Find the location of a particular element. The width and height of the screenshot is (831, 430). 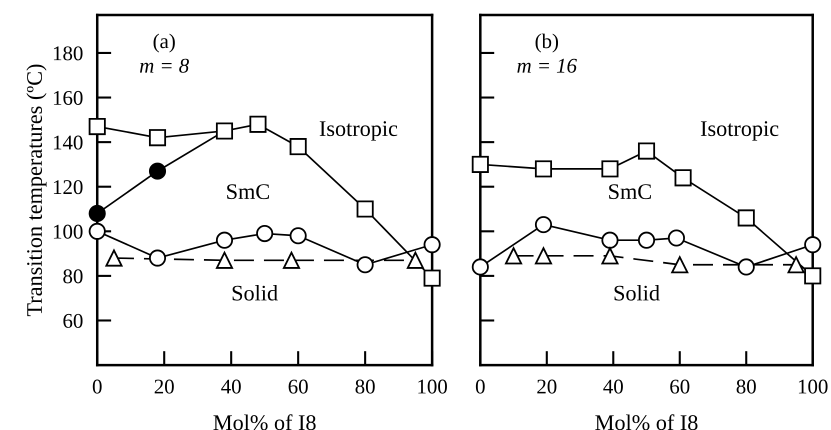

y-tick-label: 140 is located at coordinates (68, 143).